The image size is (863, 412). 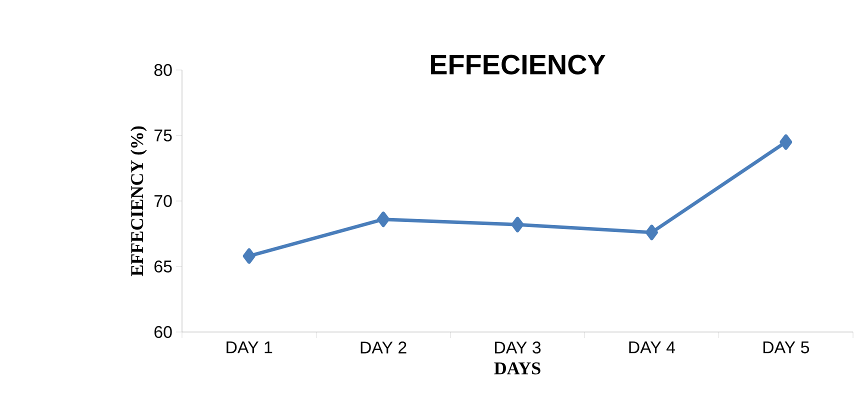 I want to click on y-tick-label: 65, so click(x=163, y=266).